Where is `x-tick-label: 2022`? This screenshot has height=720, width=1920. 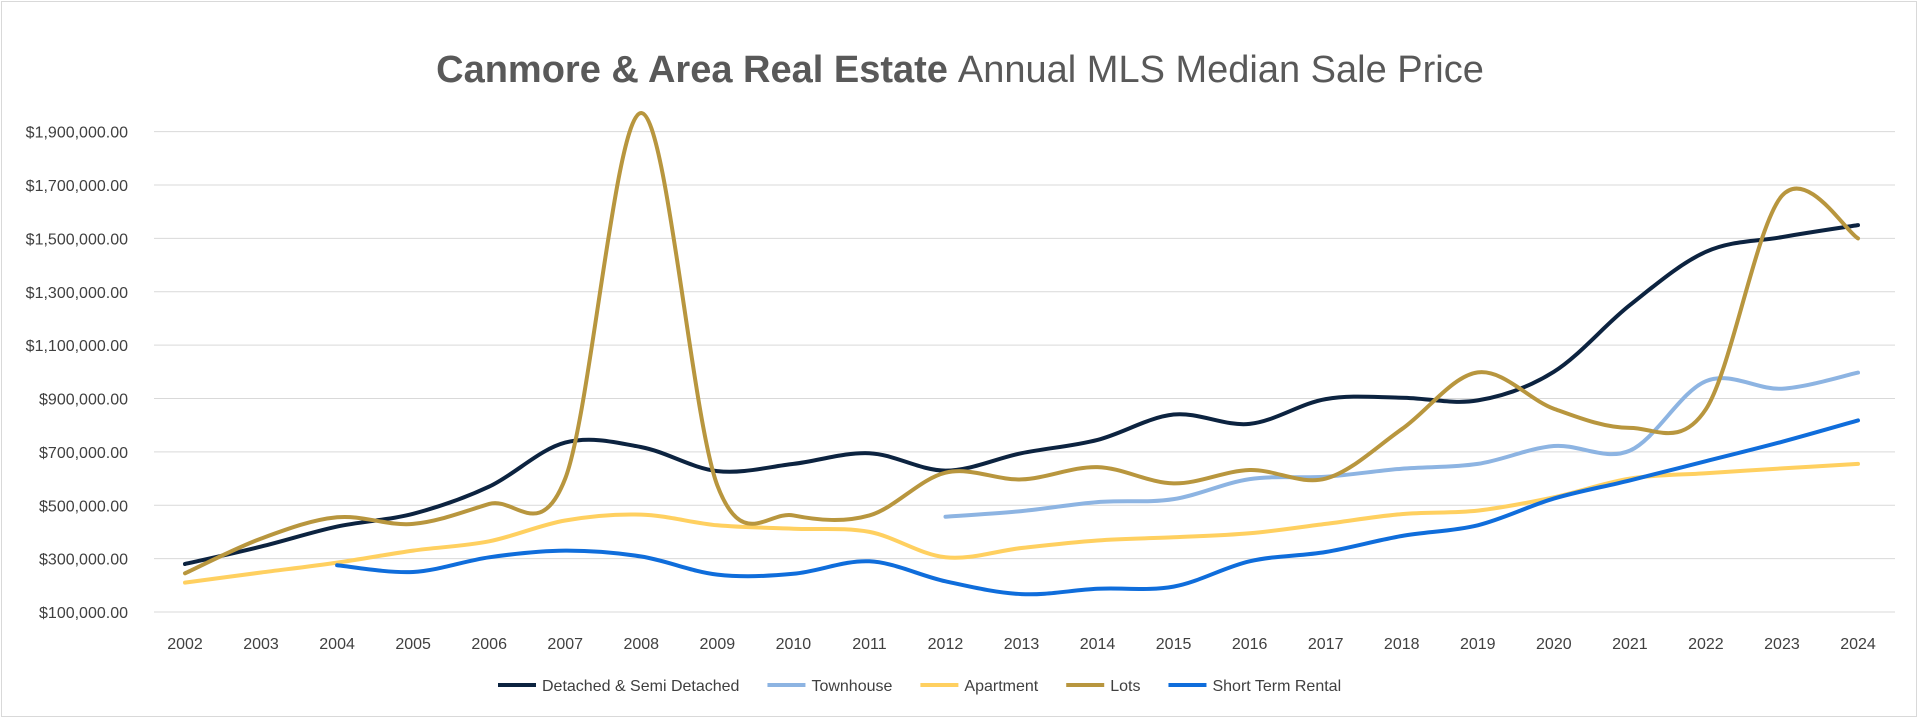 x-tick-label: 2022 is located at coordinates (1706, 644).